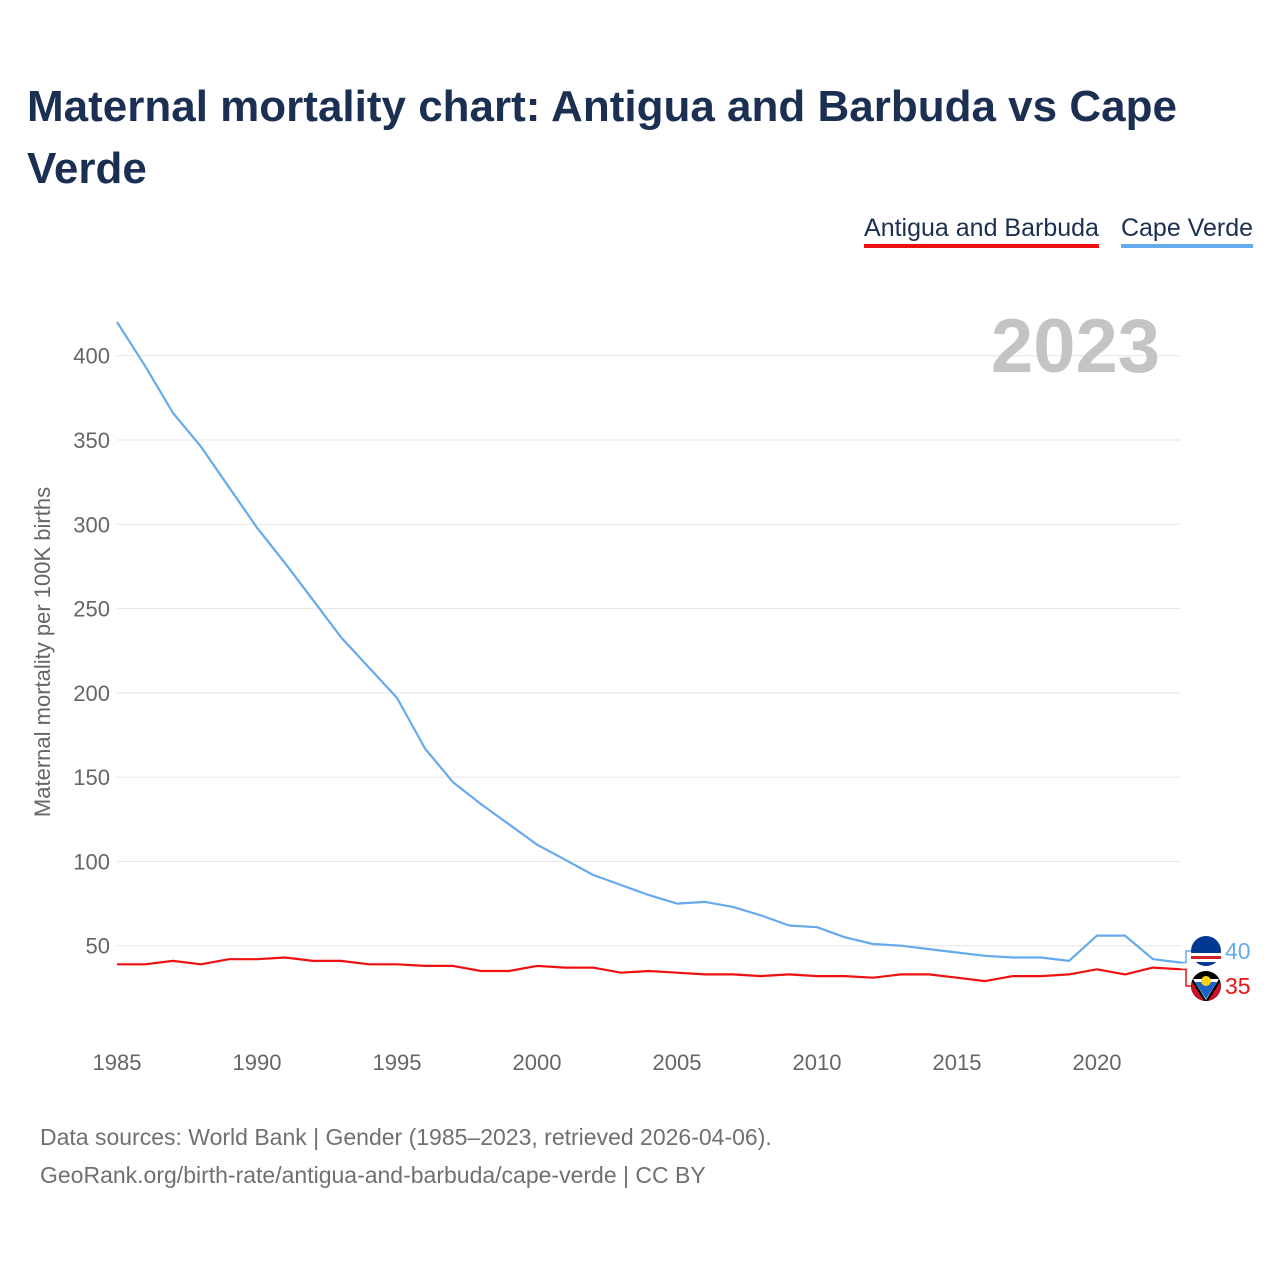 This screenshot has height=1280, width=1280. Describe the element at coordinates (677, 1062) in the screenshot. I see `x-tick-label-2005: 2005` at that location.